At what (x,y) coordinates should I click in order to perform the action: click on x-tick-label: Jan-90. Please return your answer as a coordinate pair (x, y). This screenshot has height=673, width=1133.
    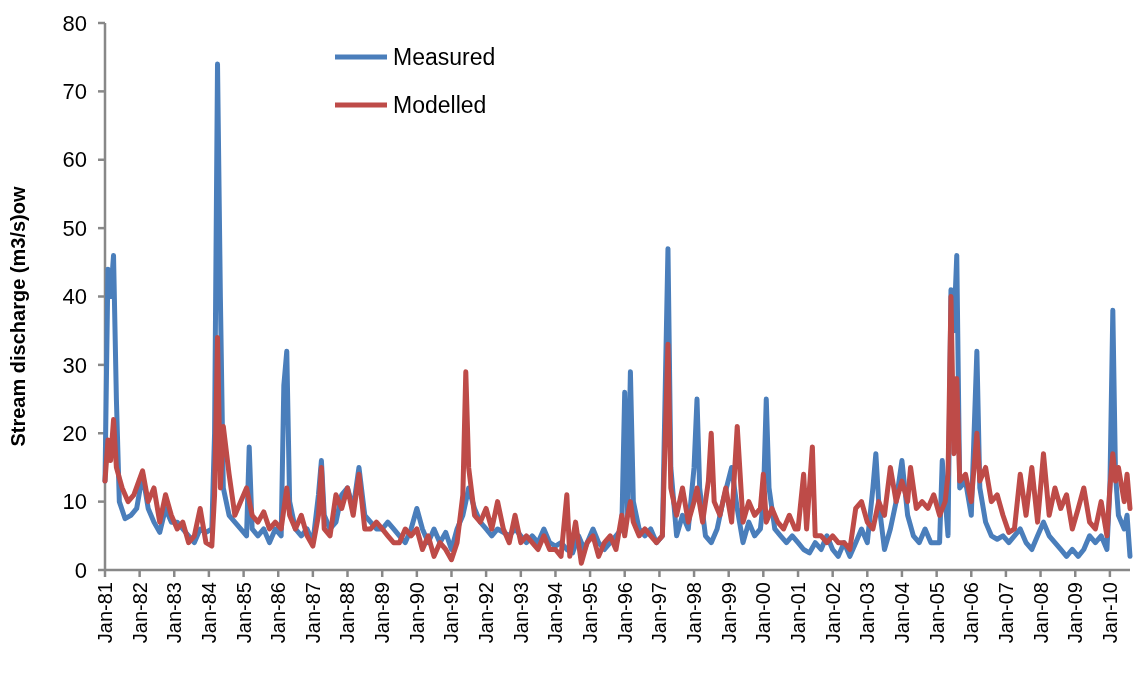
    Looking at the image, I should click on (416, 613).